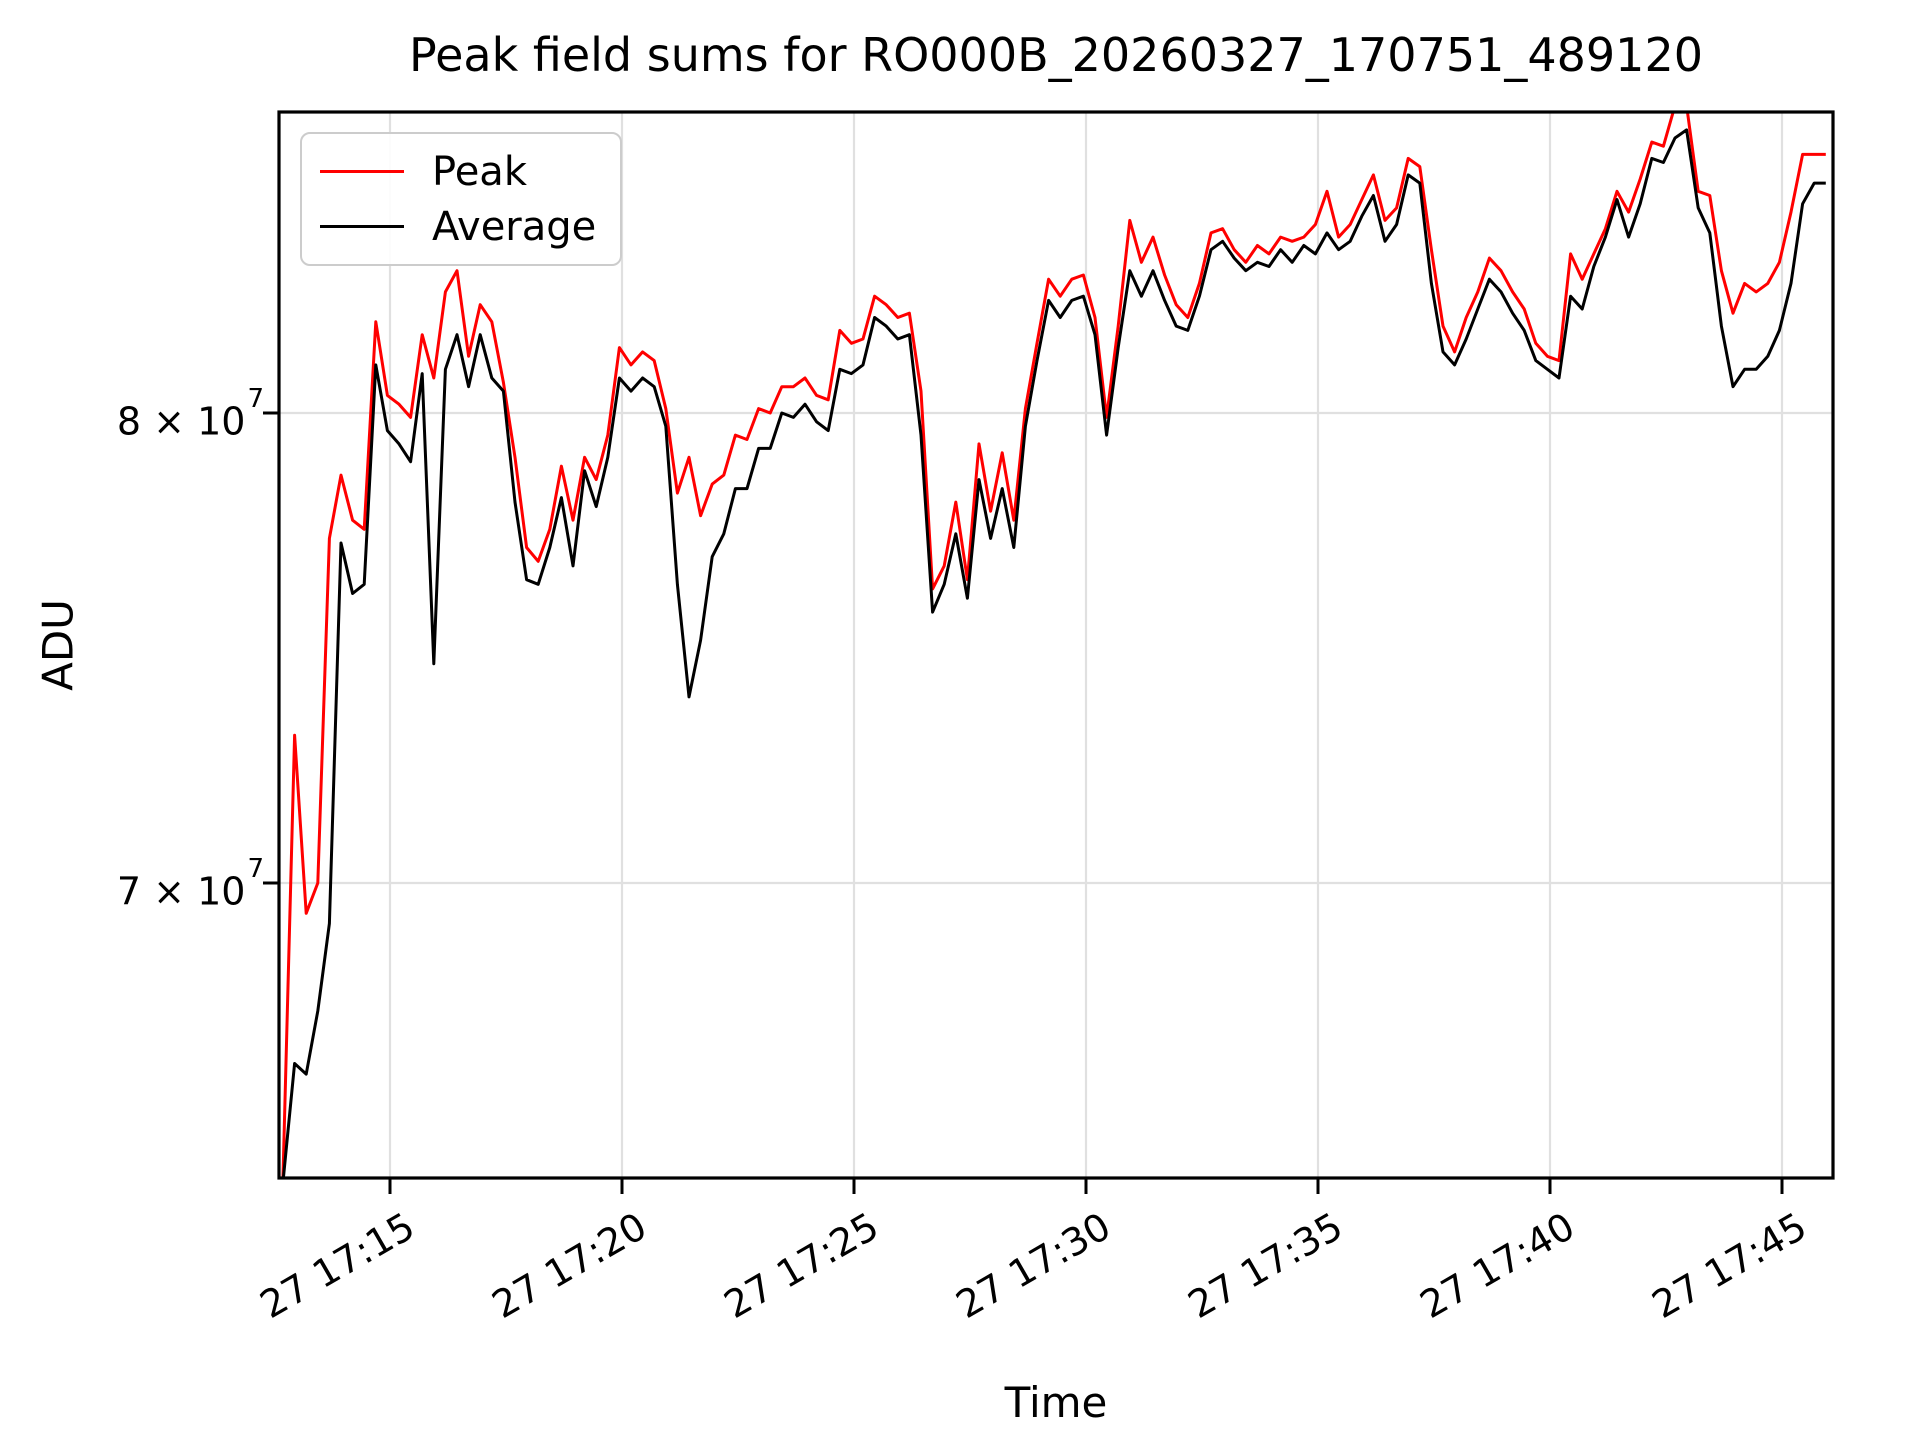 This screenshot has width=1920, height=1440. I want to click on y-axis-label: ADU, so click(58, 645).